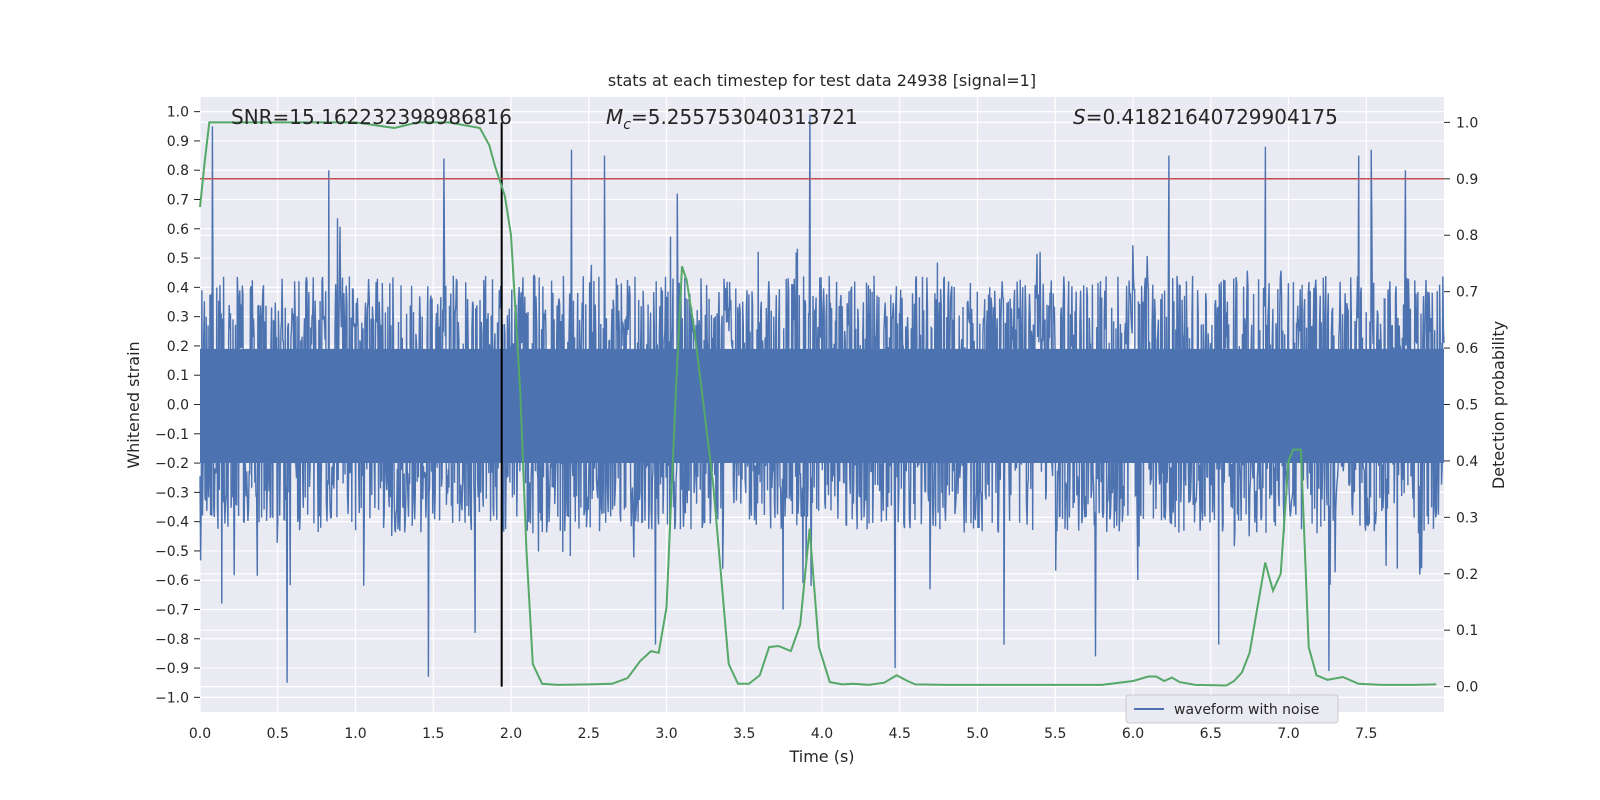 The height and width of the screenshot is (800, 1600). I want to click on x-tick-label: 6.0, so click(1133, 734).